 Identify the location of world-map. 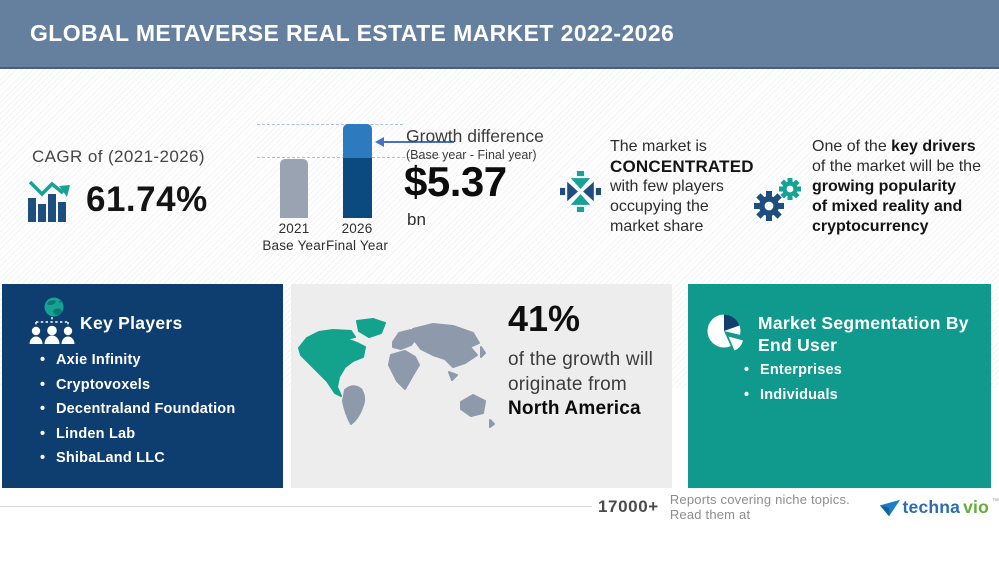
(396, 373).